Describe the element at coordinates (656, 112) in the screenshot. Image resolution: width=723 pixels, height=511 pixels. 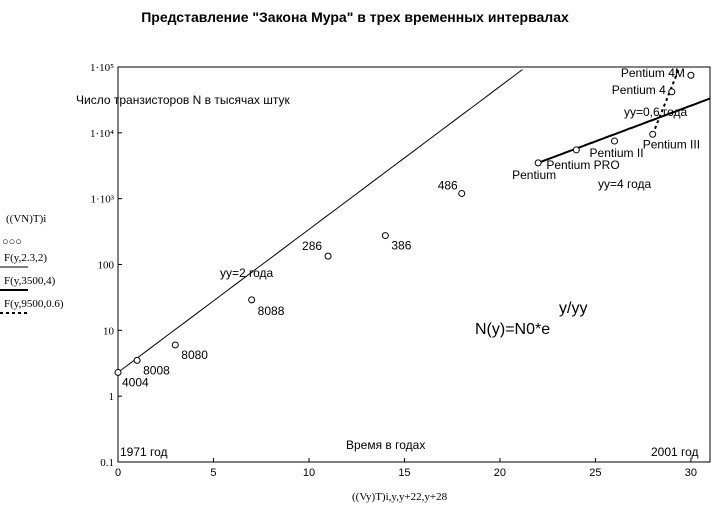
I see `series-annotation: yy=0,6 года` at that location.